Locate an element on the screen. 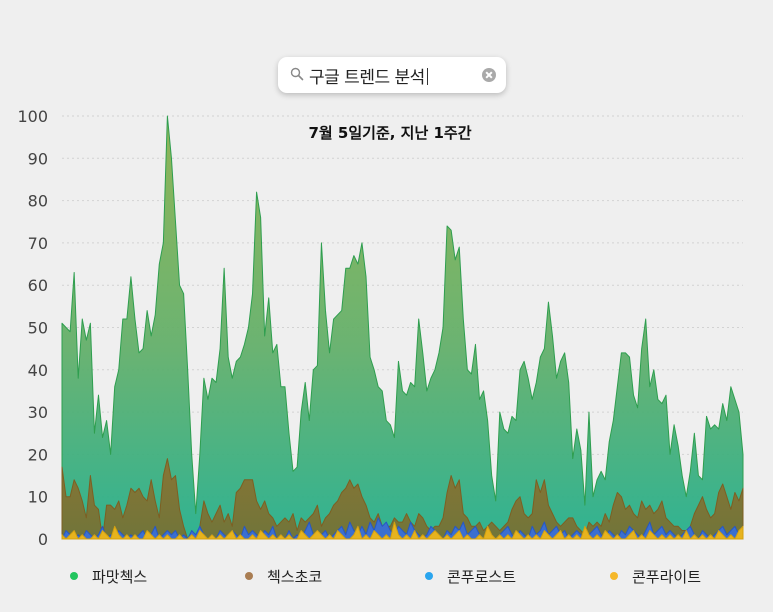  series-area-cheks-choco is located at coordinates (402, 499).